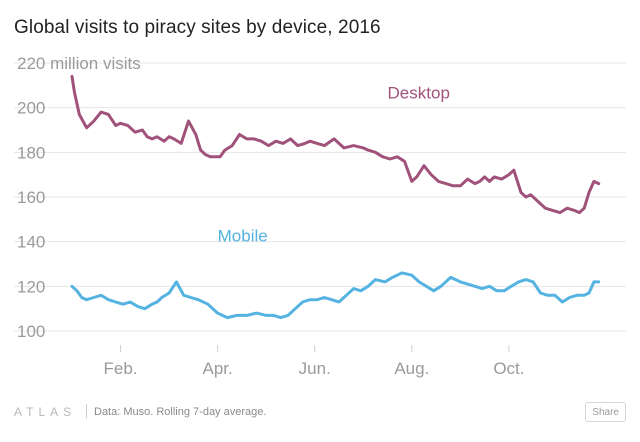  What do you see at coordinates (31, 152) in the screenshot?
I see `y-tick-label: 180` at bounding box center [31, 152].